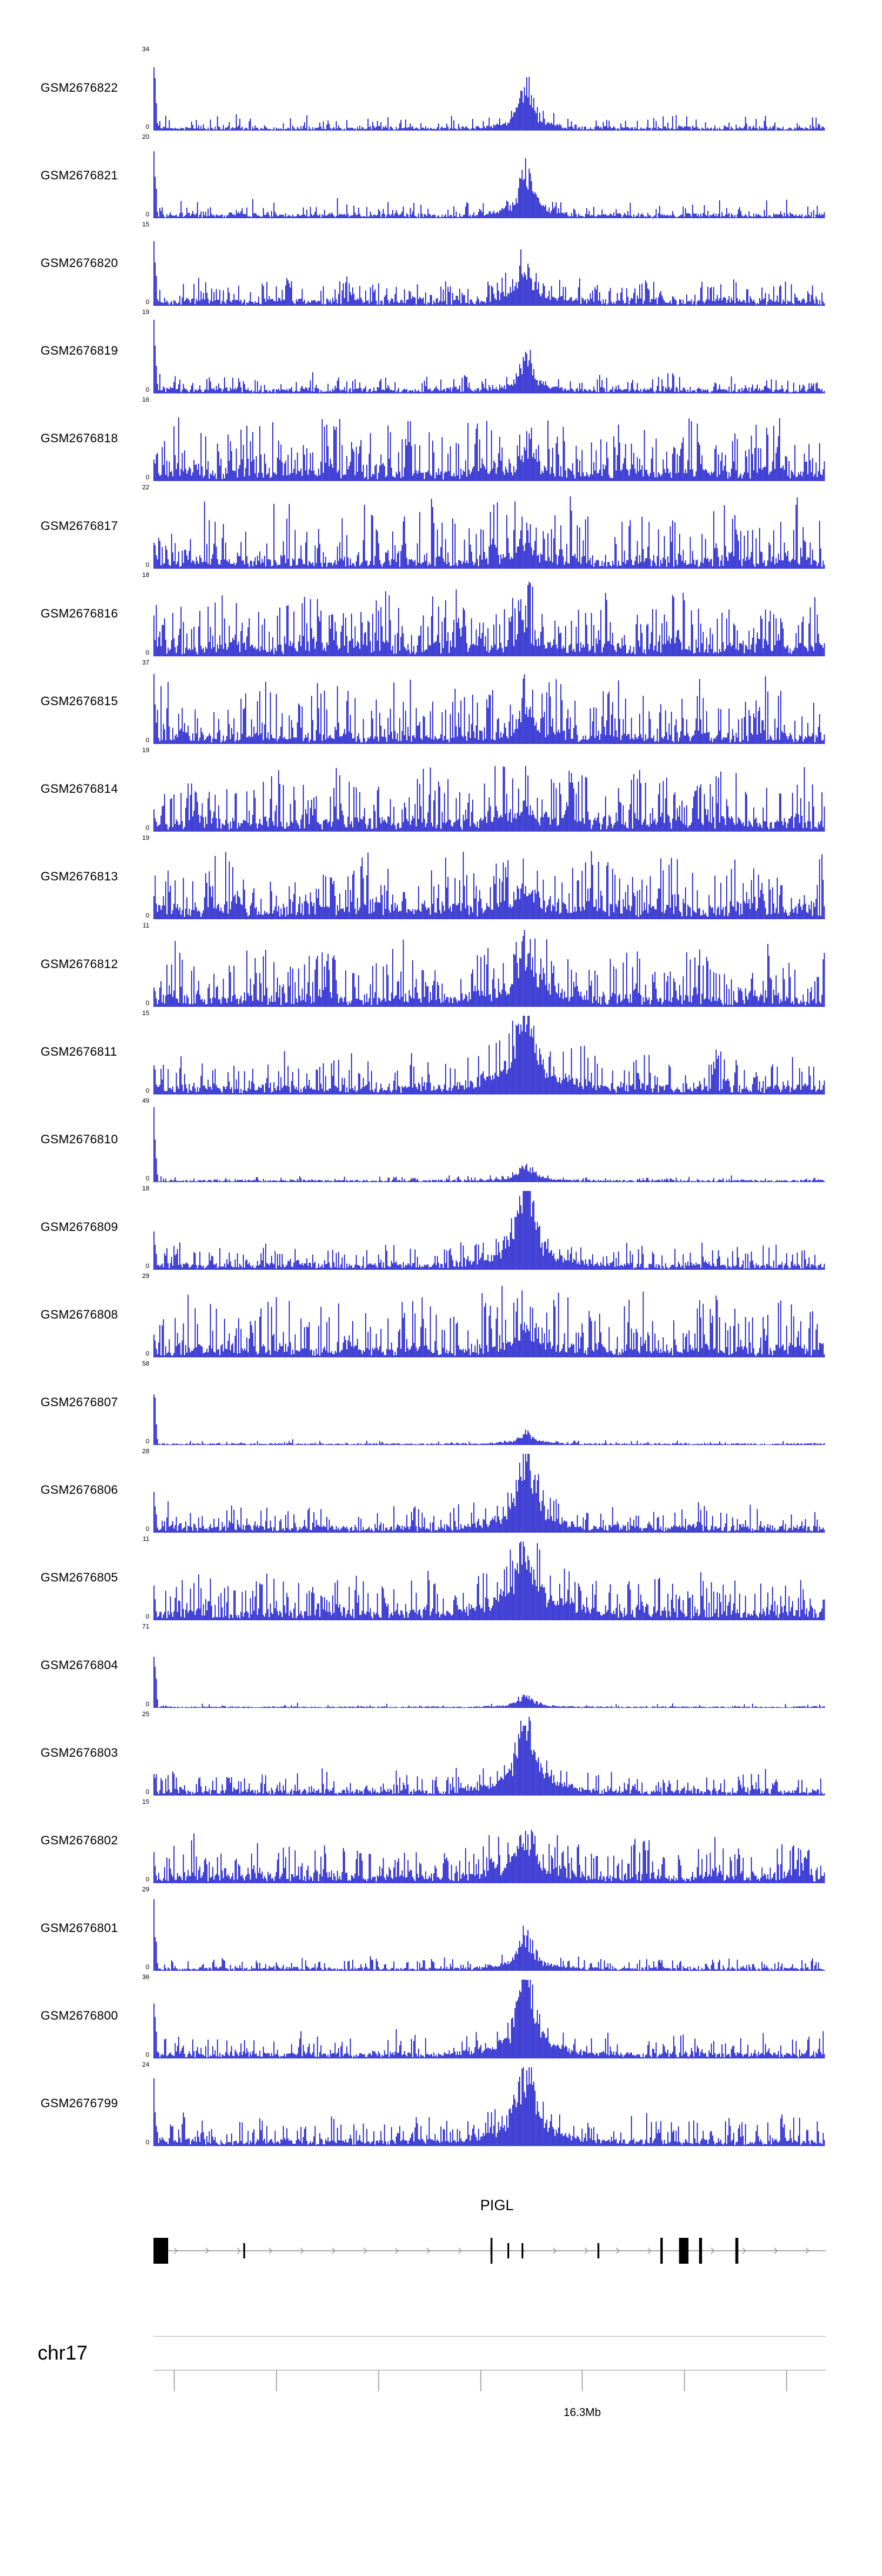 The image size is (882, 2576). I want to click on track-label: GSM2676809, so click(79, 1227).